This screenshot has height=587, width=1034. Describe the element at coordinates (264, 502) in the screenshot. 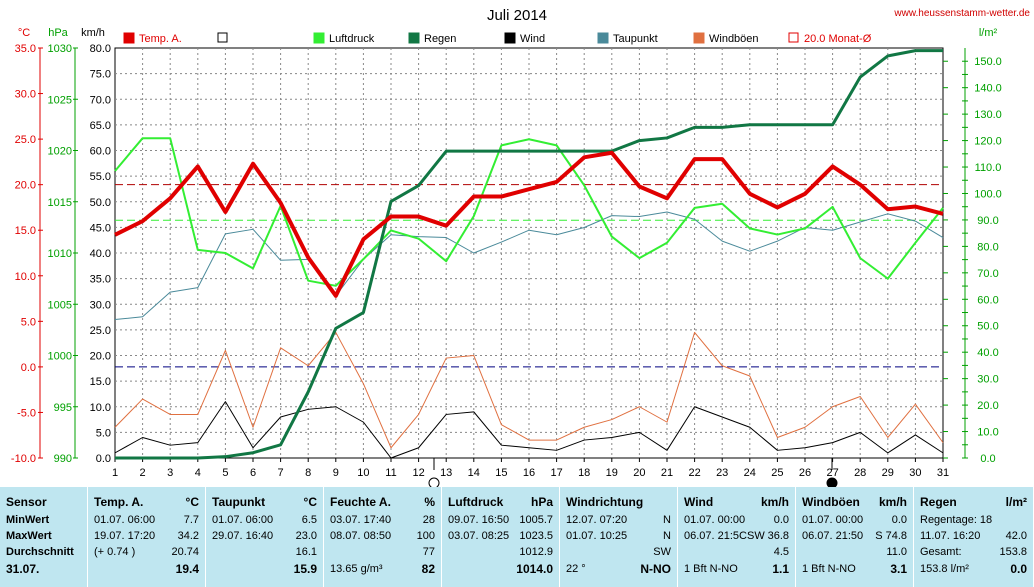

I see `table-header: Taupunkt °C` at that location.